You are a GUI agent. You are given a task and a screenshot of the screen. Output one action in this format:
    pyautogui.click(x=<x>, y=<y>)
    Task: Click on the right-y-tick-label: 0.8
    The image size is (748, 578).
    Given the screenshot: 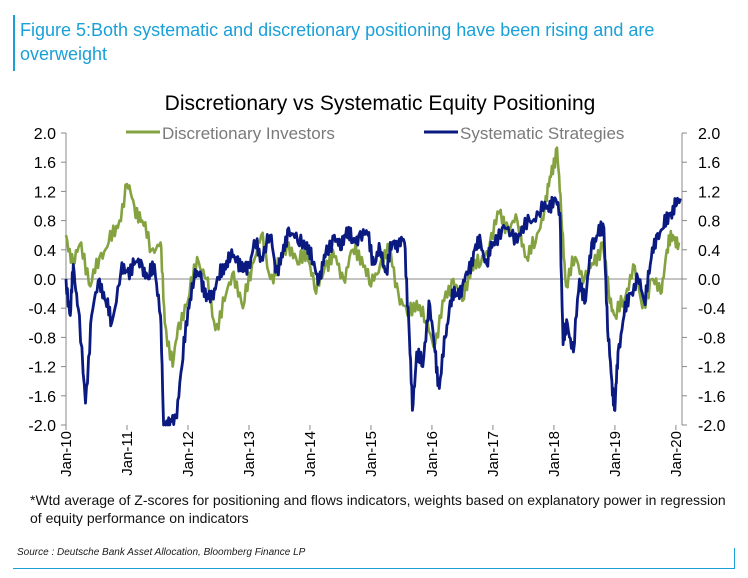 What is the action you would take?
    pyautogui.click(x=709, y=222)
    